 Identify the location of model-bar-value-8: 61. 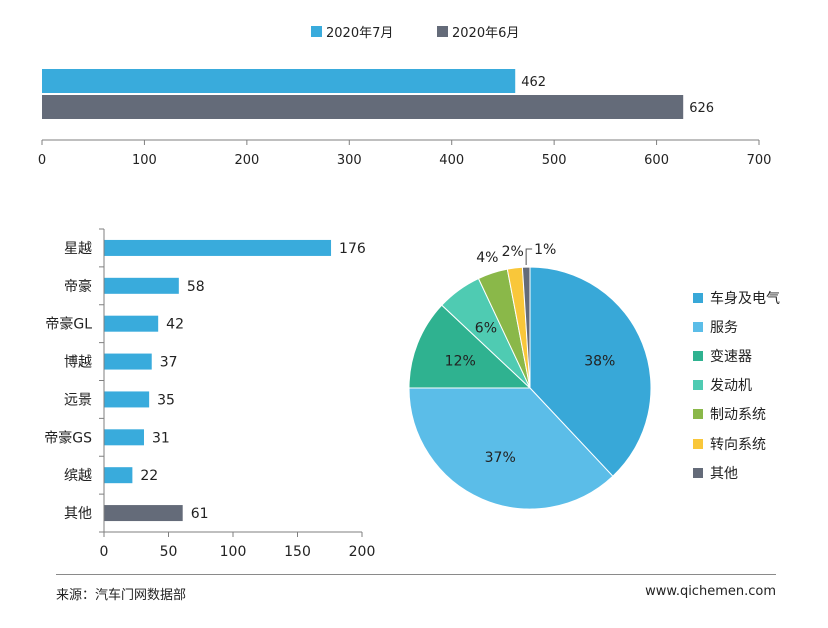
(200, 514).